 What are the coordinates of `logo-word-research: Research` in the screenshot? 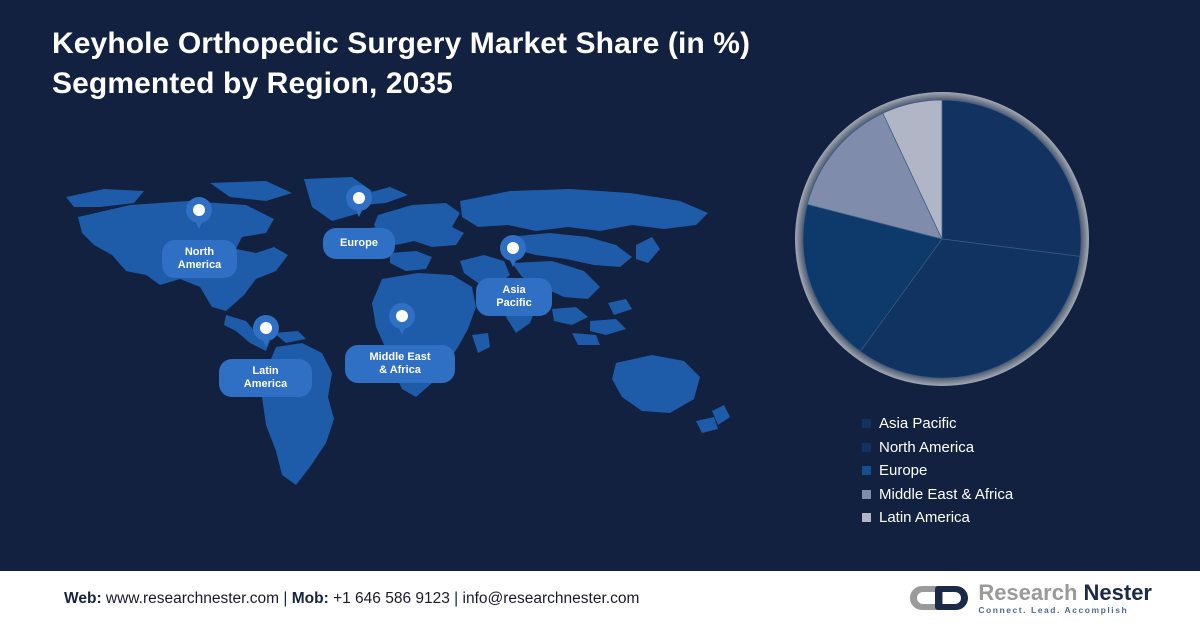 It's located at (1028, 592).